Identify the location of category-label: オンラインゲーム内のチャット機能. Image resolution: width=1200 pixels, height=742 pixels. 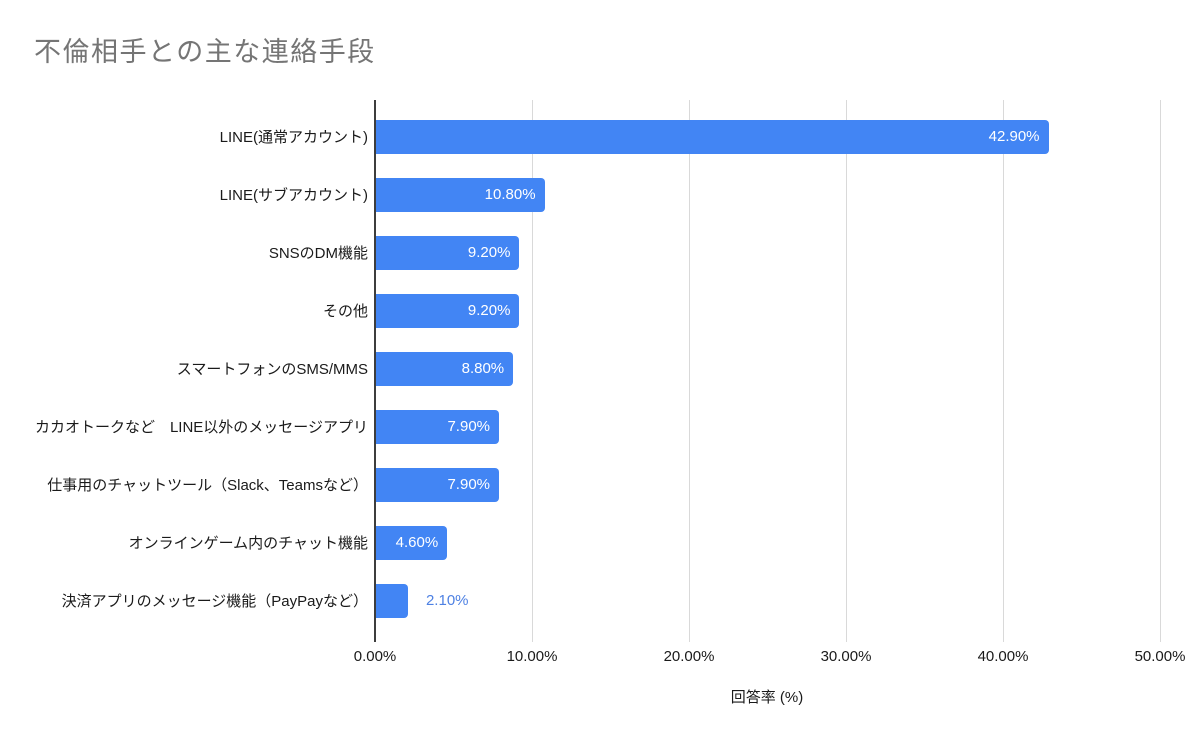
(248, 543).